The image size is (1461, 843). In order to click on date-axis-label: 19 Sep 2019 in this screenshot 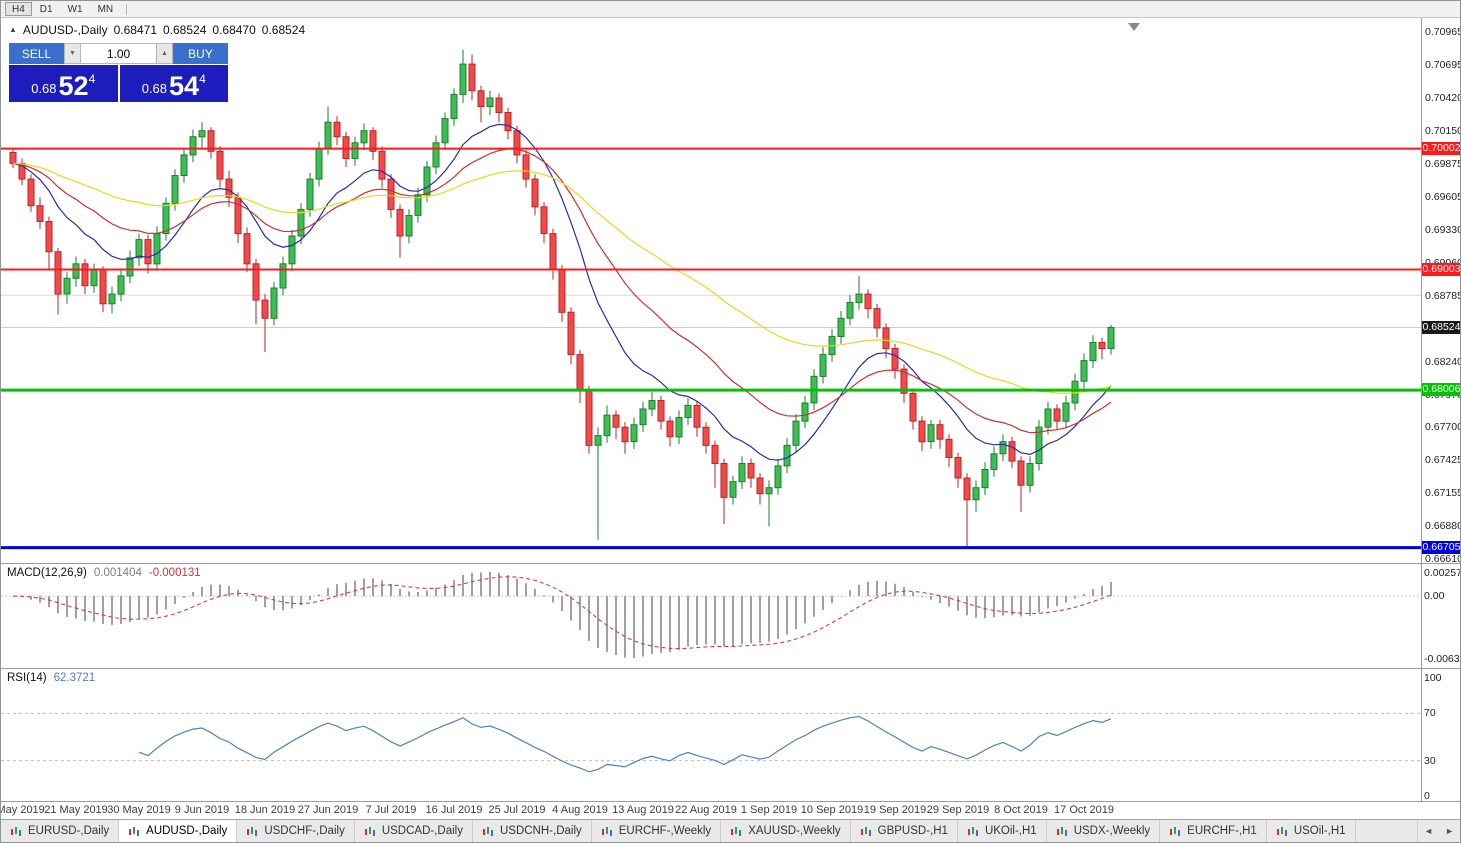, I will do `click(895, 810)`.